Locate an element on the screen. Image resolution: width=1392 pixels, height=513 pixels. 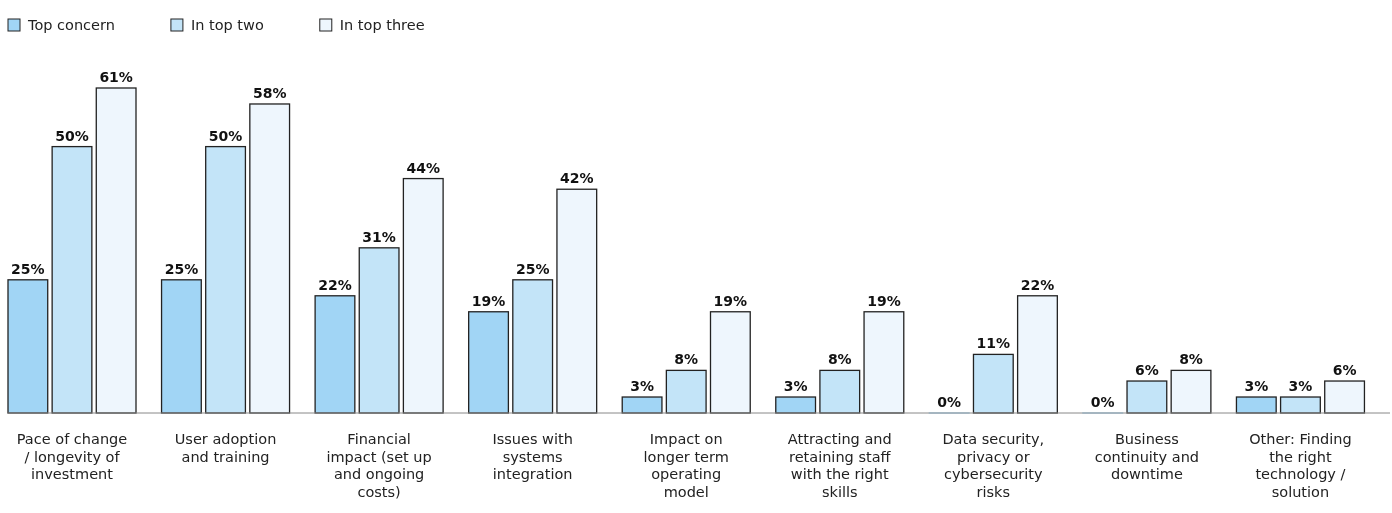
data-label: 44% is located at coordinates (423, 167).